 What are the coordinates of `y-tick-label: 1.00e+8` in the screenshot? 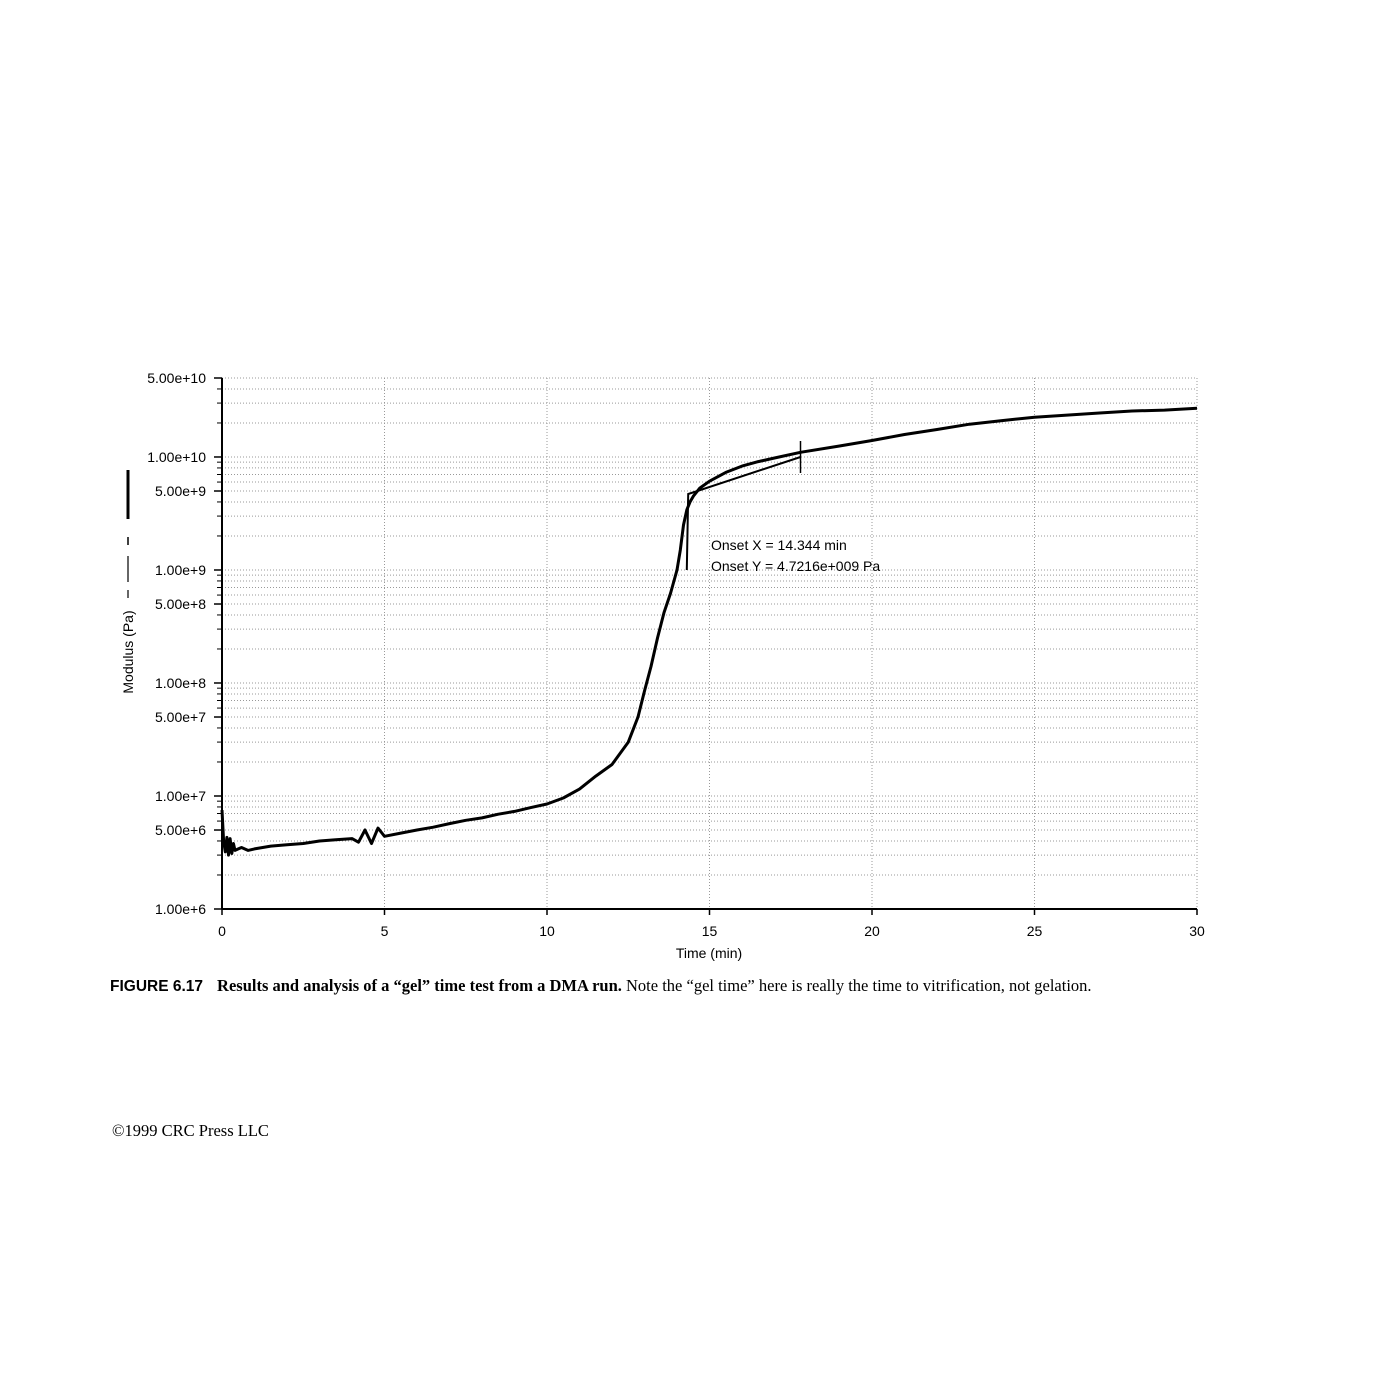 It's located at (180, 683).